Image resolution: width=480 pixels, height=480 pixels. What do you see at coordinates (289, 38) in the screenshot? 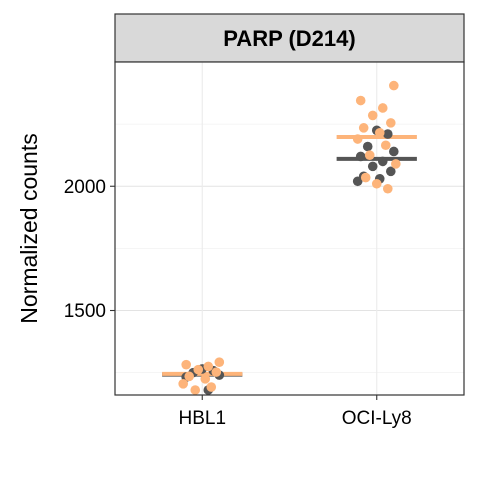
I see `facet-strip-title: PARP (D214)` at bounding box center [289, 38].